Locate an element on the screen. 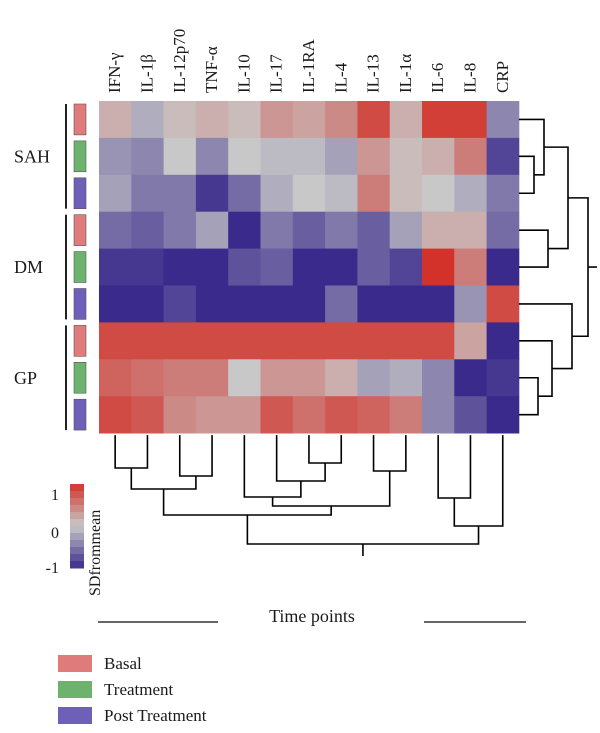 This screenshot has height=733, width=600. color-scale-tick: 0 is located at coordinates (55, 533).